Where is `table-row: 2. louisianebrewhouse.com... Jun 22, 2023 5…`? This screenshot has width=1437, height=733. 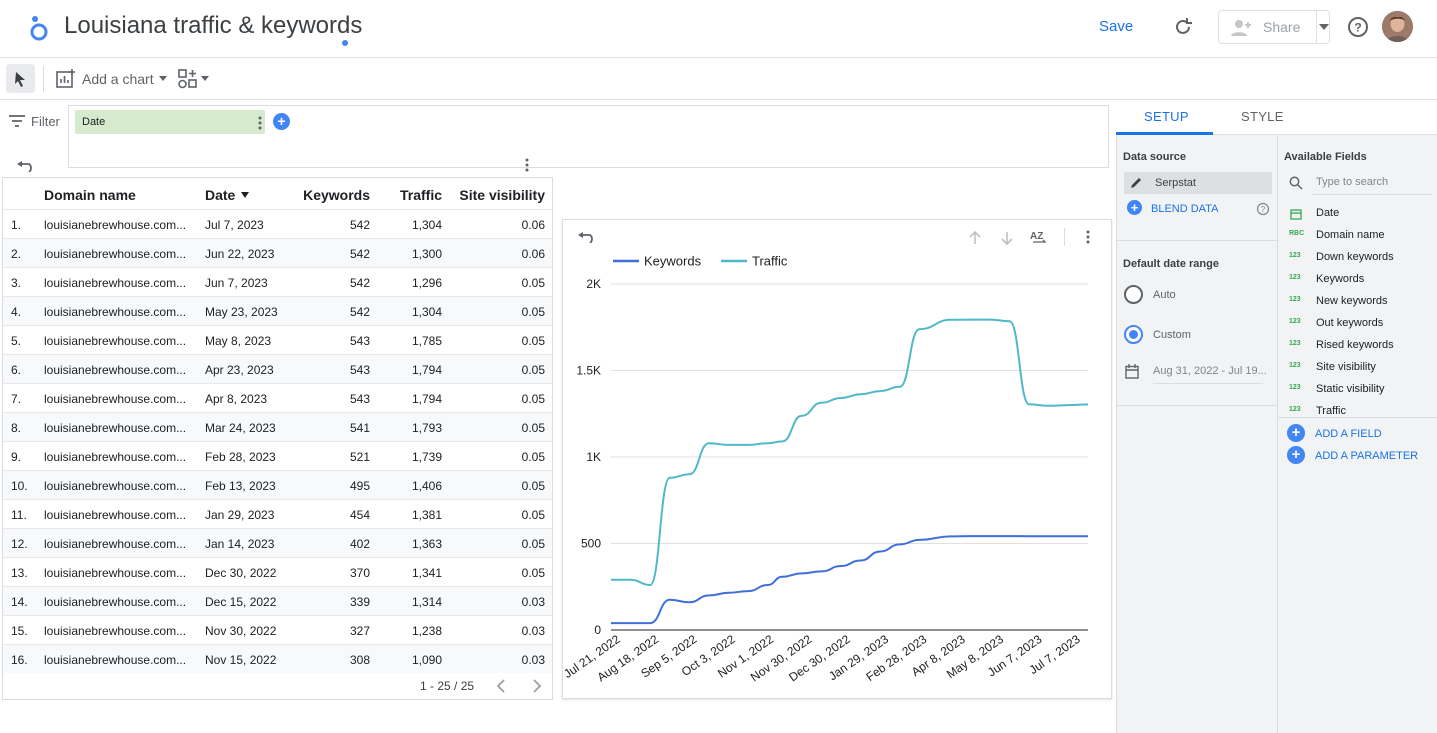 table-row: 2. louisianebrewhouse.com... Jun 22, 2023 5… is located at coordinates (277, 252).